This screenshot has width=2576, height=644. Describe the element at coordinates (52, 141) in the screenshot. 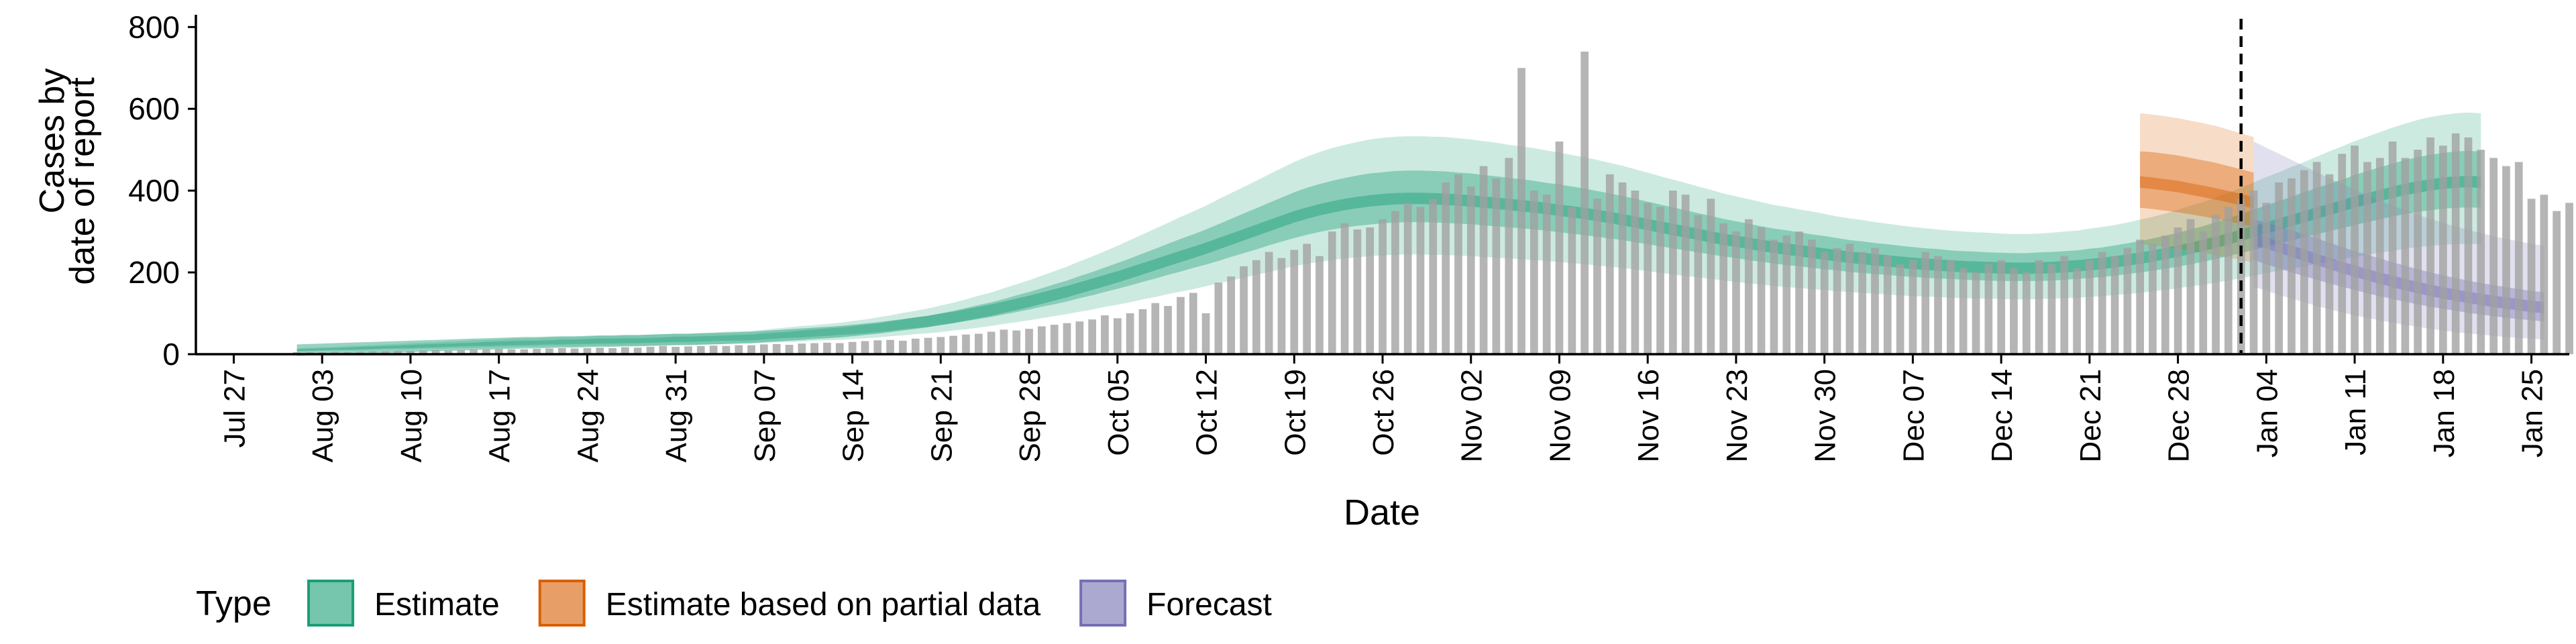

I see `y-axis-label-line1: Cases by` at that location.